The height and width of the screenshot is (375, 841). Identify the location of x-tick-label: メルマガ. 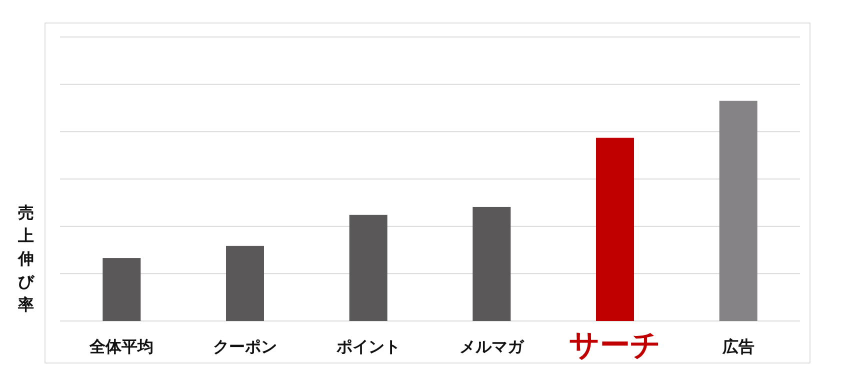
(492, 346).